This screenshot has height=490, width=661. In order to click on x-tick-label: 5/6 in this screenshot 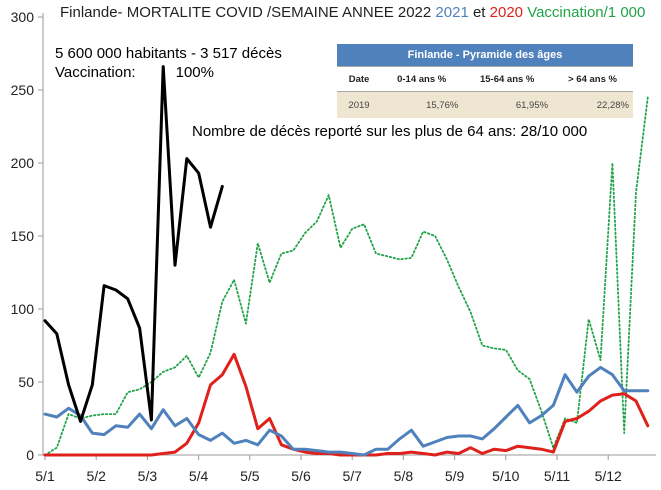, I will do `click(301, 476)`.